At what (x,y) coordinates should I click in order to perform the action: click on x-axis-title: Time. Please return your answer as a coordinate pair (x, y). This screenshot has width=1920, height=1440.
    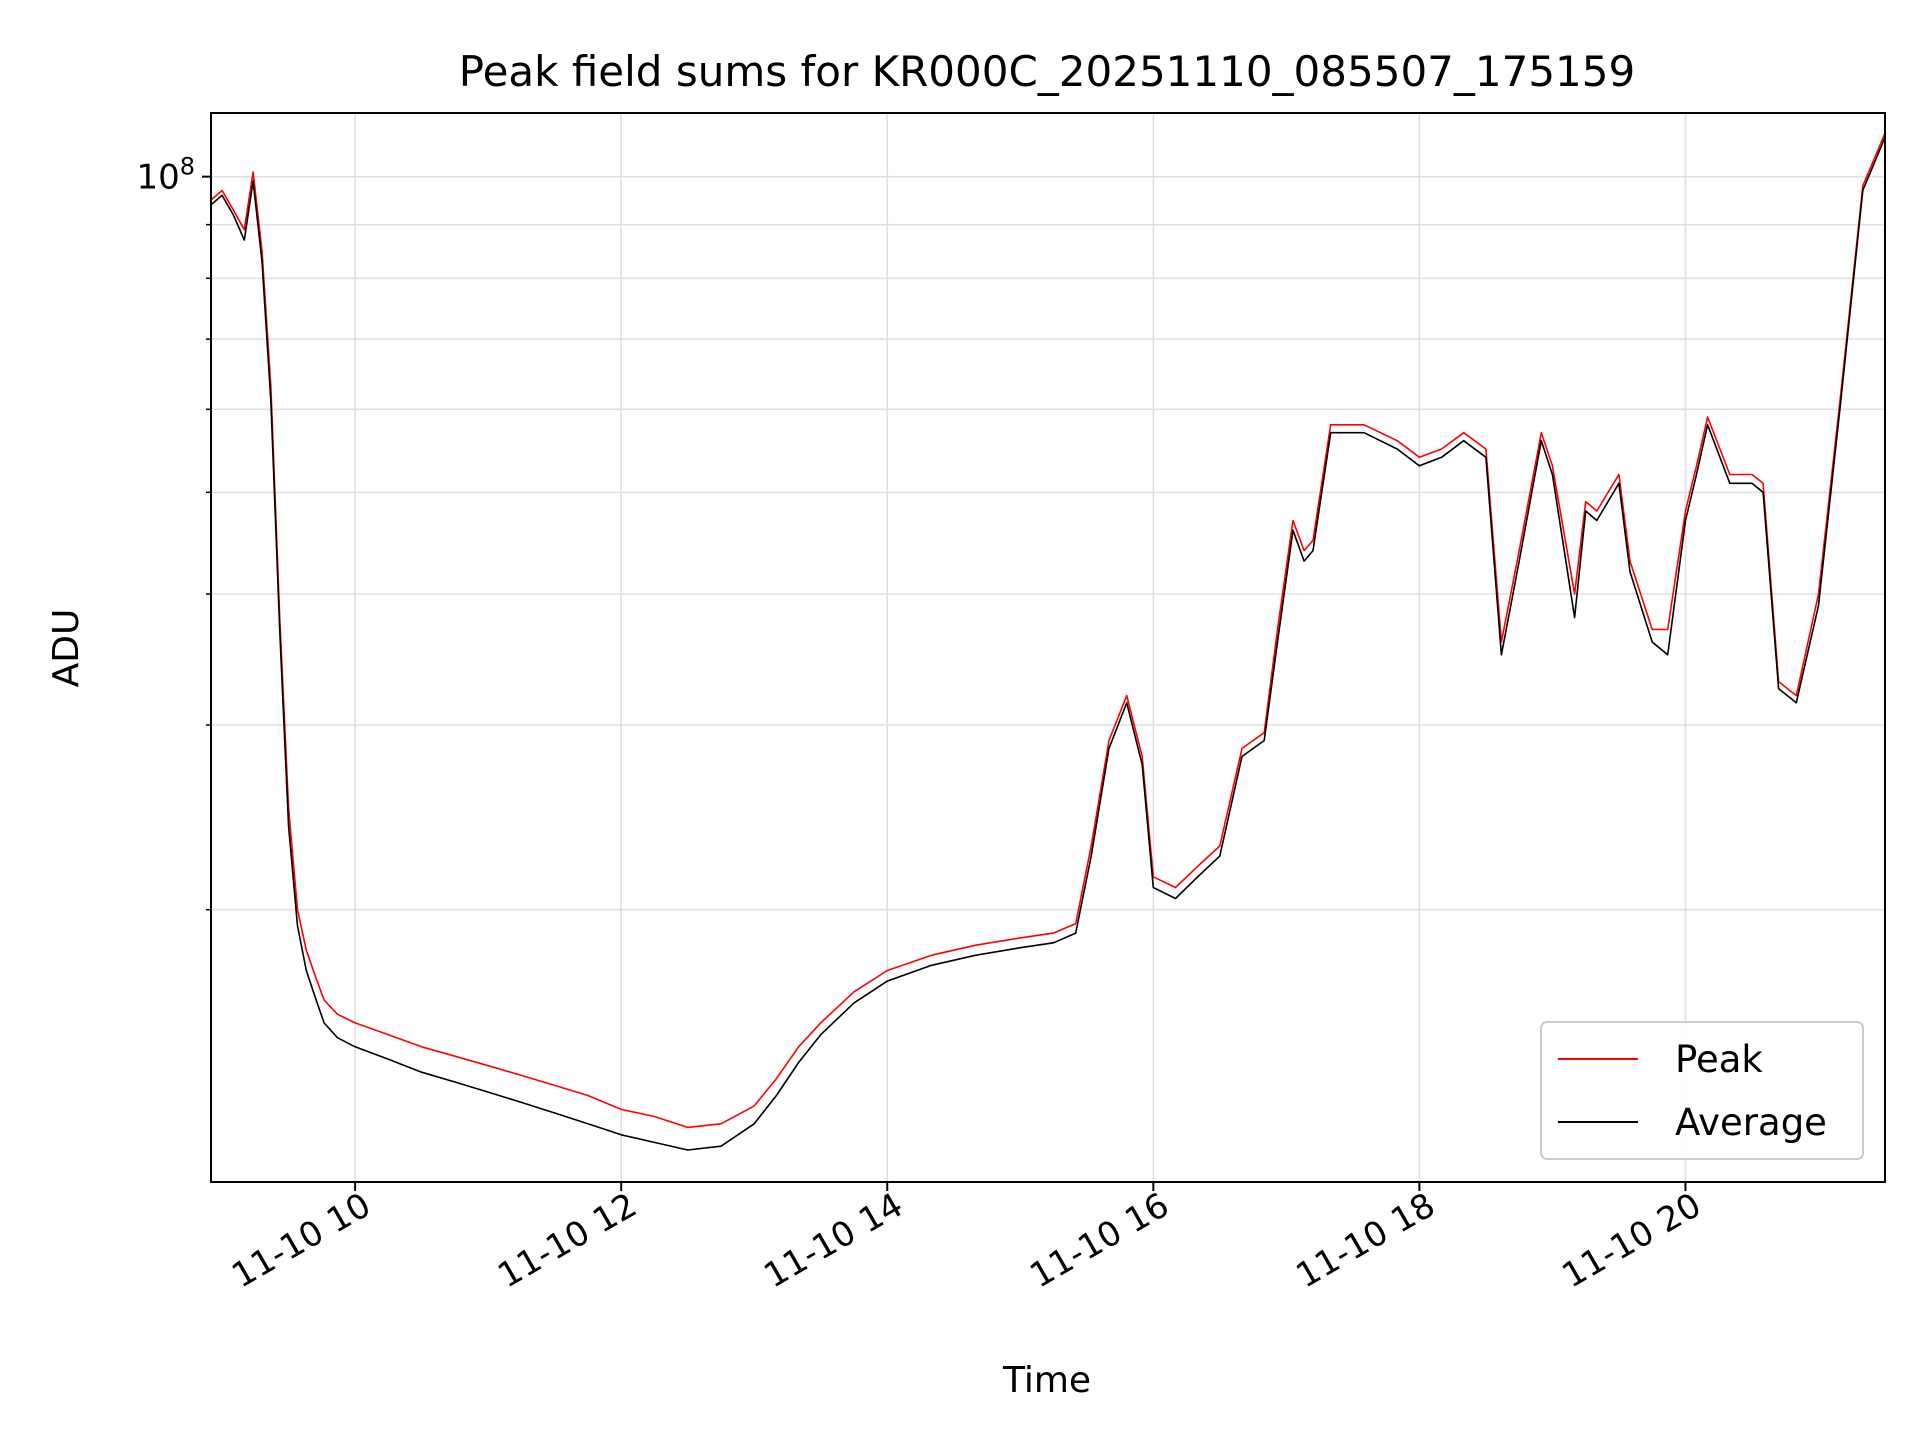
    Looking at the image, I should click on (1046, 1380).